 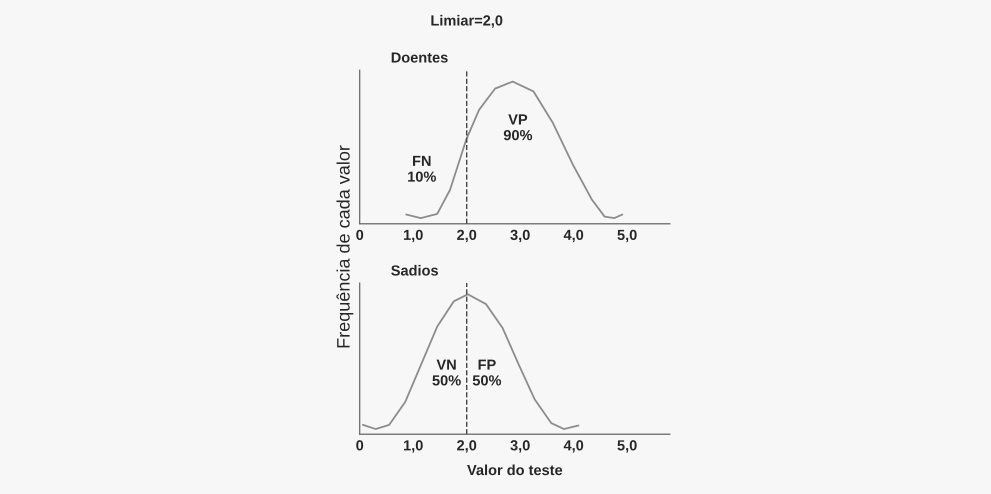 What do you see at coordinates (420, 57) in the screenshot?
I see `chart-title: Doentes` at bounding box center [420, 57].